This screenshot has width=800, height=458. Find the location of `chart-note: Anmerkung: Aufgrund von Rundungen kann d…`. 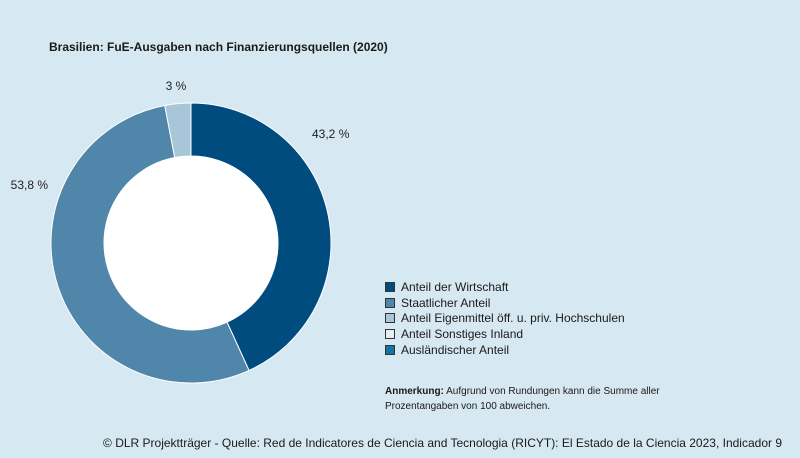

chart-note: Anmerkung: Aufgrund von Rundungen kann d… is located at coordinates (535, 399).